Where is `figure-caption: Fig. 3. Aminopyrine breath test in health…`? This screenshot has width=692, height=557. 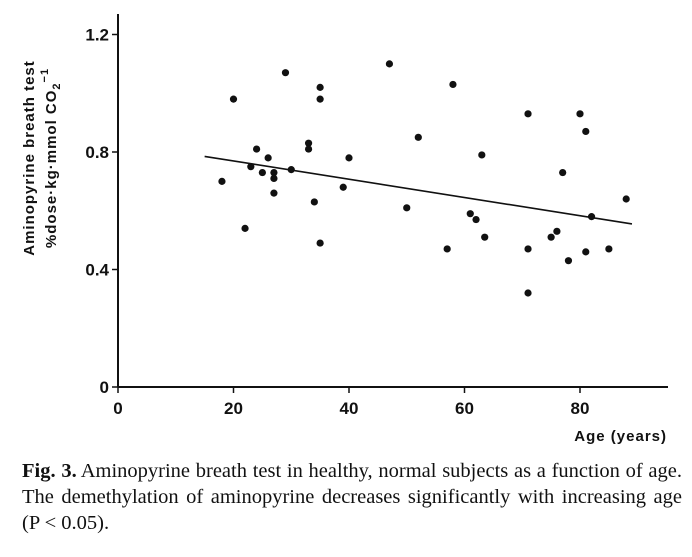
figure-caption: Fig. 3. Aminopyrine breath test in health… is located at coordinates (352, 497).